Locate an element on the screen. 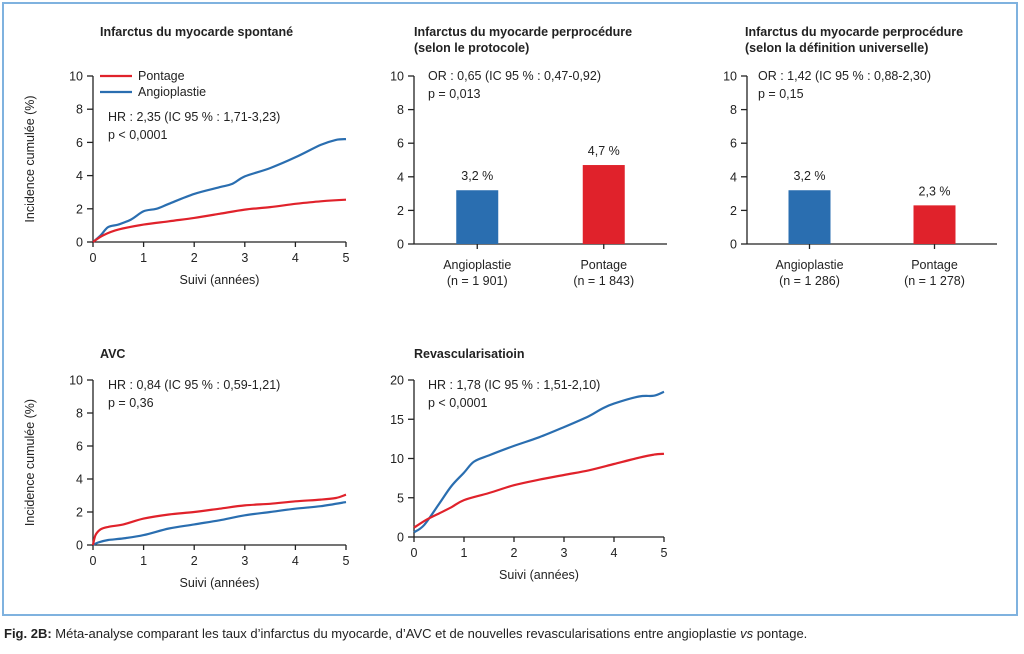 Image resolution: width=1024 pixels, height=654 pixels. annotation: OR : 1,42 (IC 95 % : 0,88-2,30) is located at coordinates (844, 76).